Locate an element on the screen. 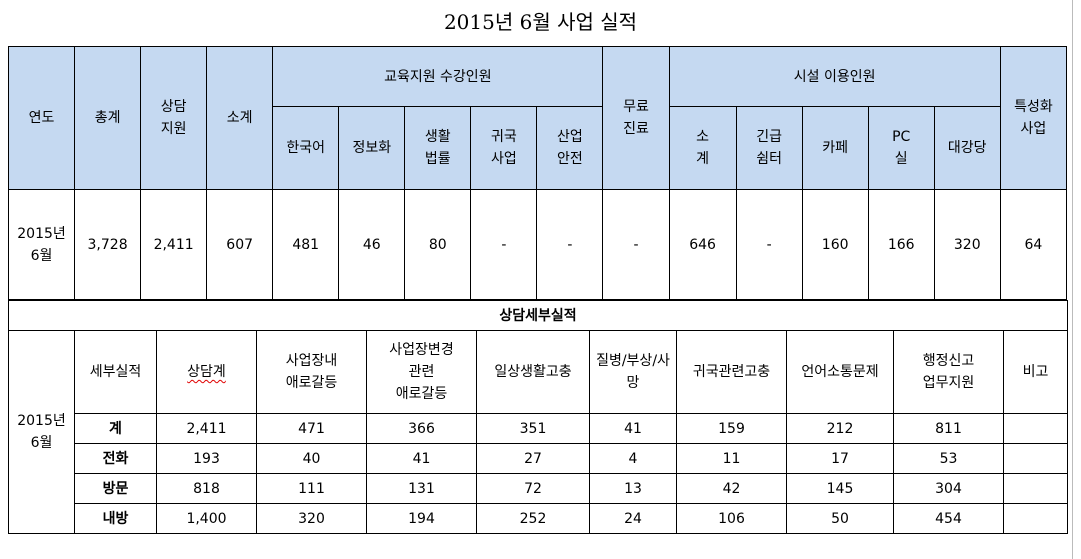  header-it: 정보화 is located at coordinates (372, 148).